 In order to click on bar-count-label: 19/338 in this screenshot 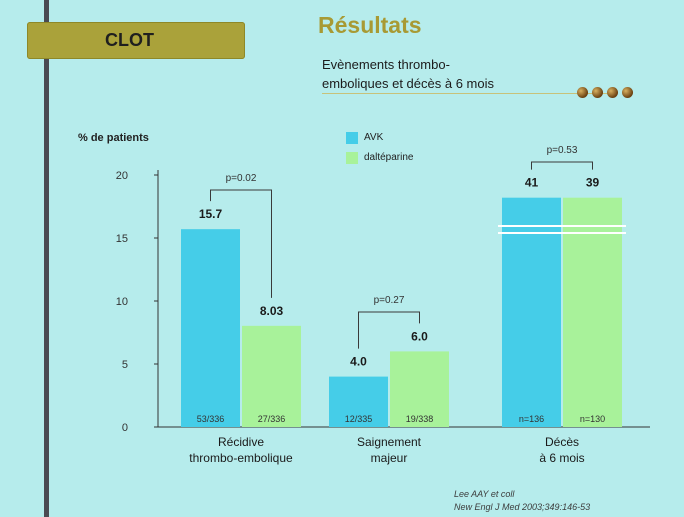, I will do `click(420, 419)`.